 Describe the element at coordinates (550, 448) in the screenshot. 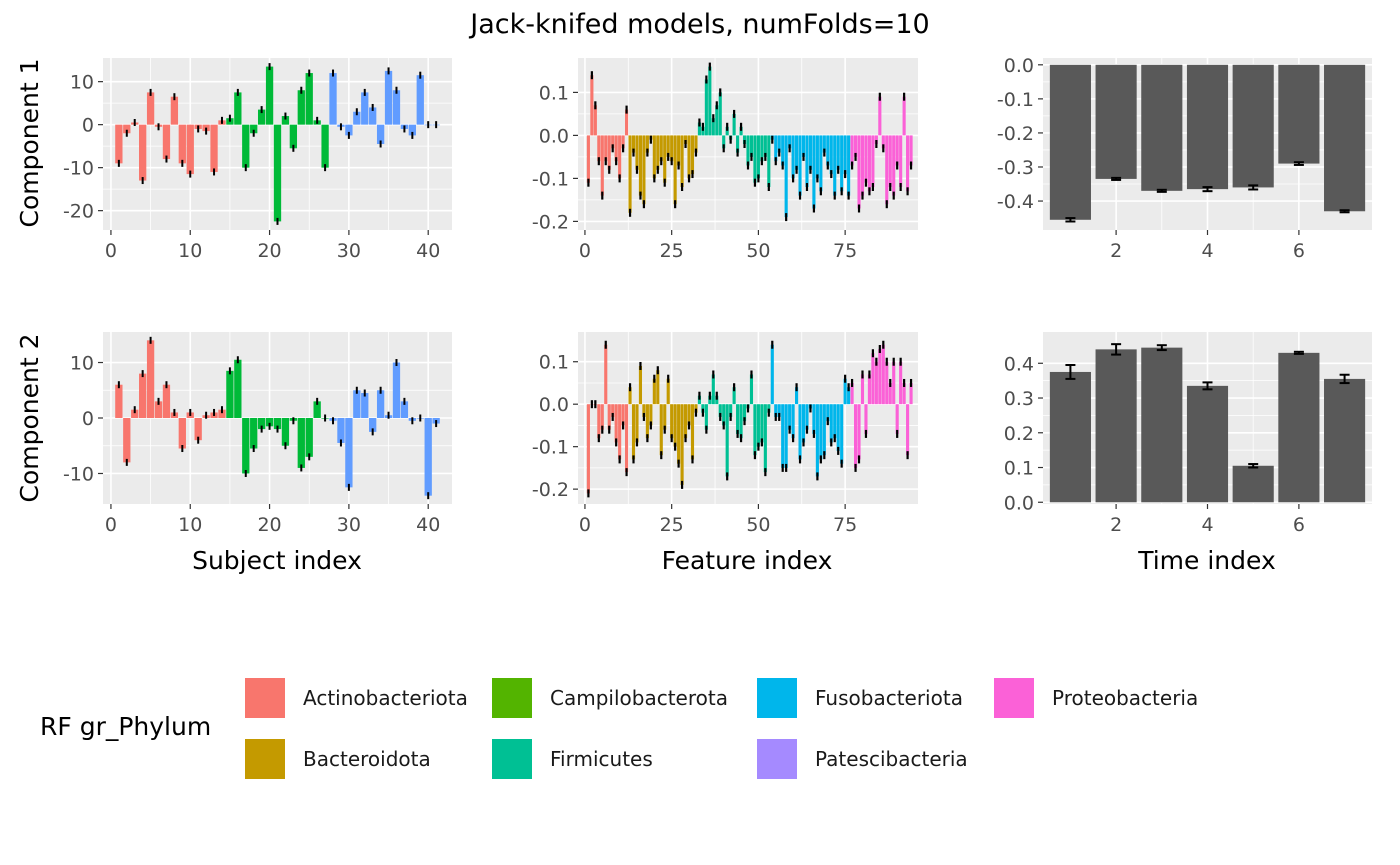

I see `y-tick-label: -0.1` at that location.